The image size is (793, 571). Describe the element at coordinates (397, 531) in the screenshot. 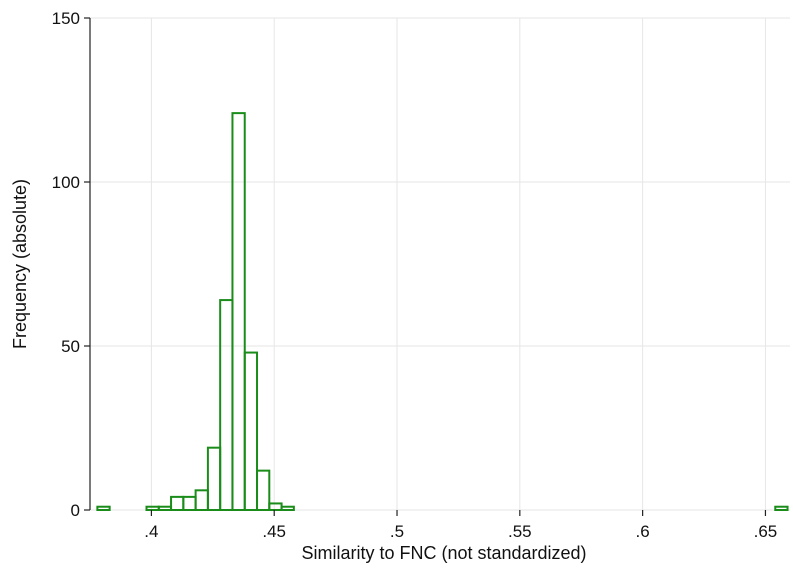

I see `x-tick-label: .5` at that location.